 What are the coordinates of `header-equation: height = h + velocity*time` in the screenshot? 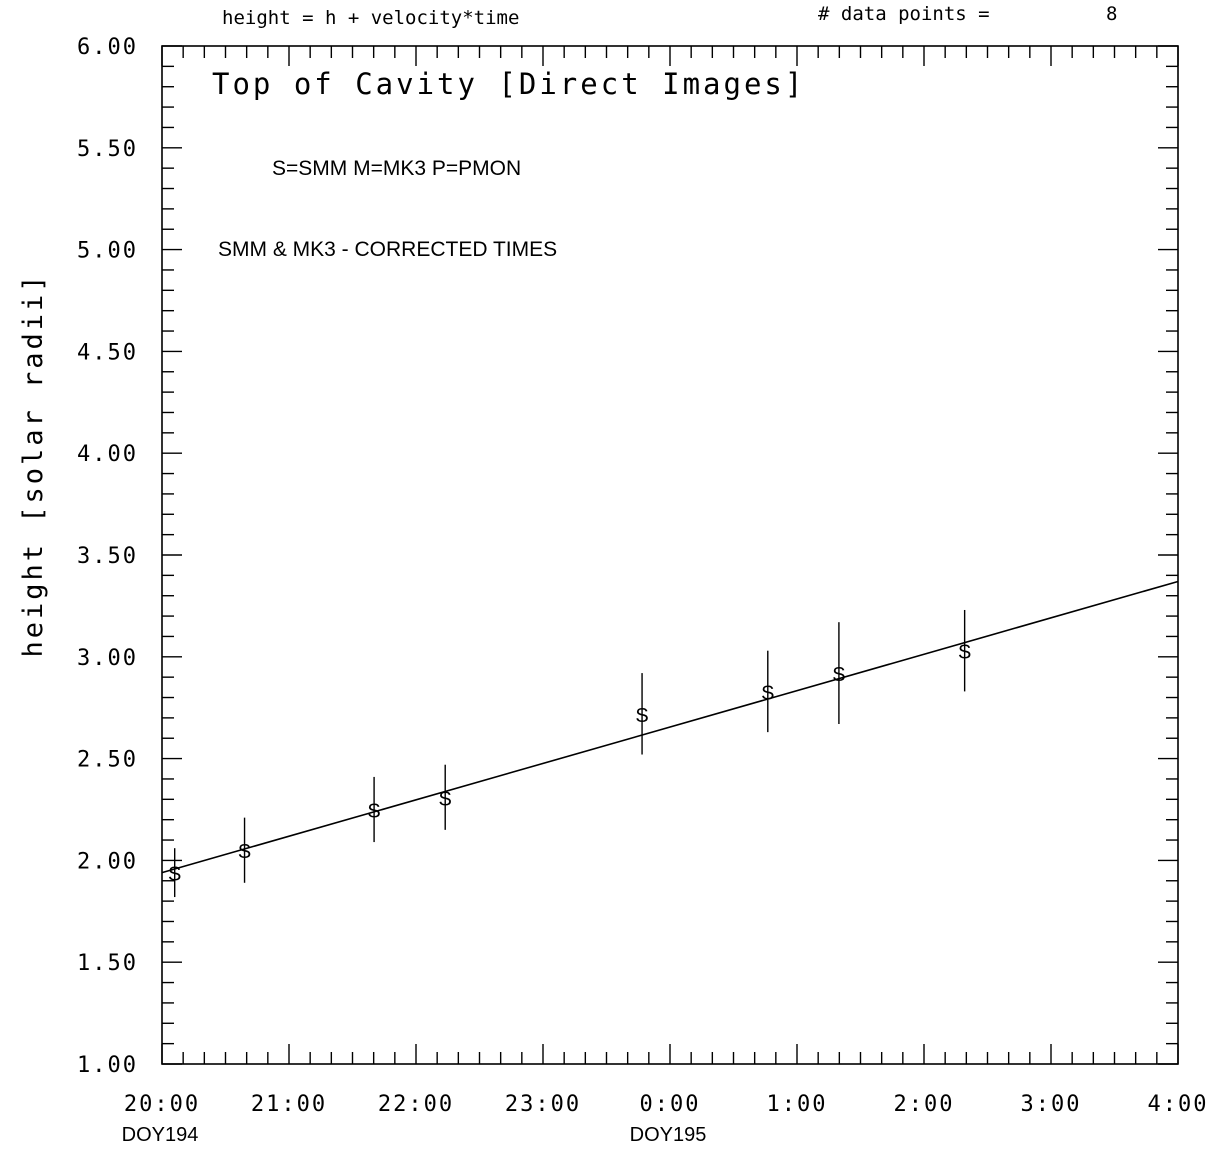 It's located at (370, 18).